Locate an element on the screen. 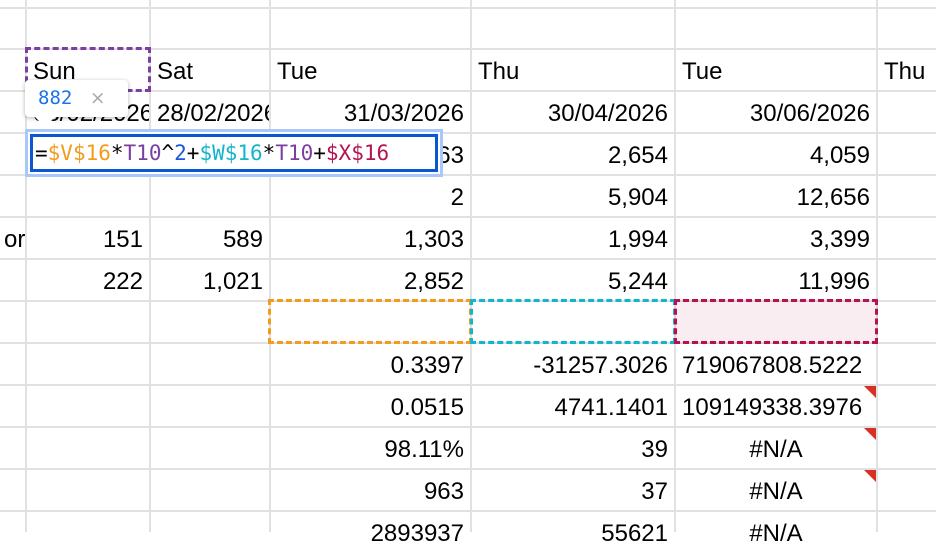 The image size is (936, 554). formula-text: =$V$16*T10^2+$W$16*T10+$X$16 is located at coordinates (234, 153).